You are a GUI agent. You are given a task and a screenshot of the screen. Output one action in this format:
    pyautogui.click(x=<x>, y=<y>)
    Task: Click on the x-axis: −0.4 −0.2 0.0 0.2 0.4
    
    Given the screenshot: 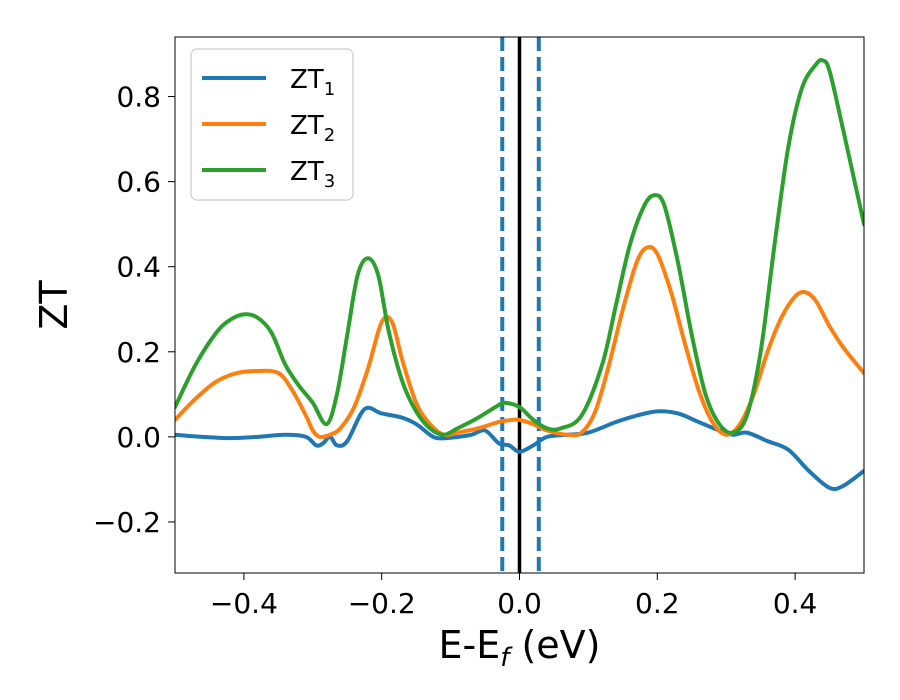 What is the action you would take?
    pyautogui.click(x=513, y=596)
    